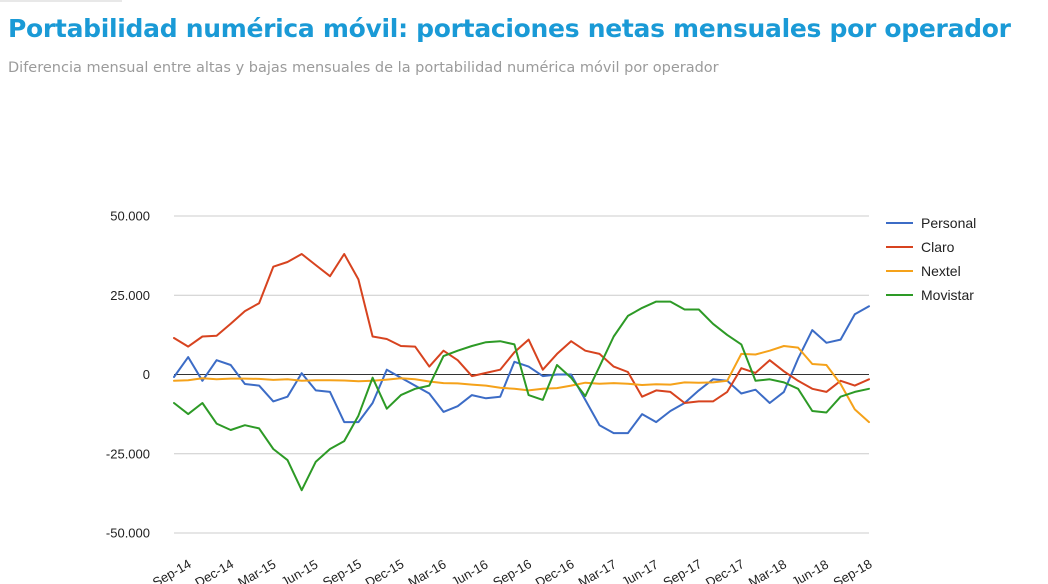  I want to click on x-tick-label: Jun-16, so click(470, 570).